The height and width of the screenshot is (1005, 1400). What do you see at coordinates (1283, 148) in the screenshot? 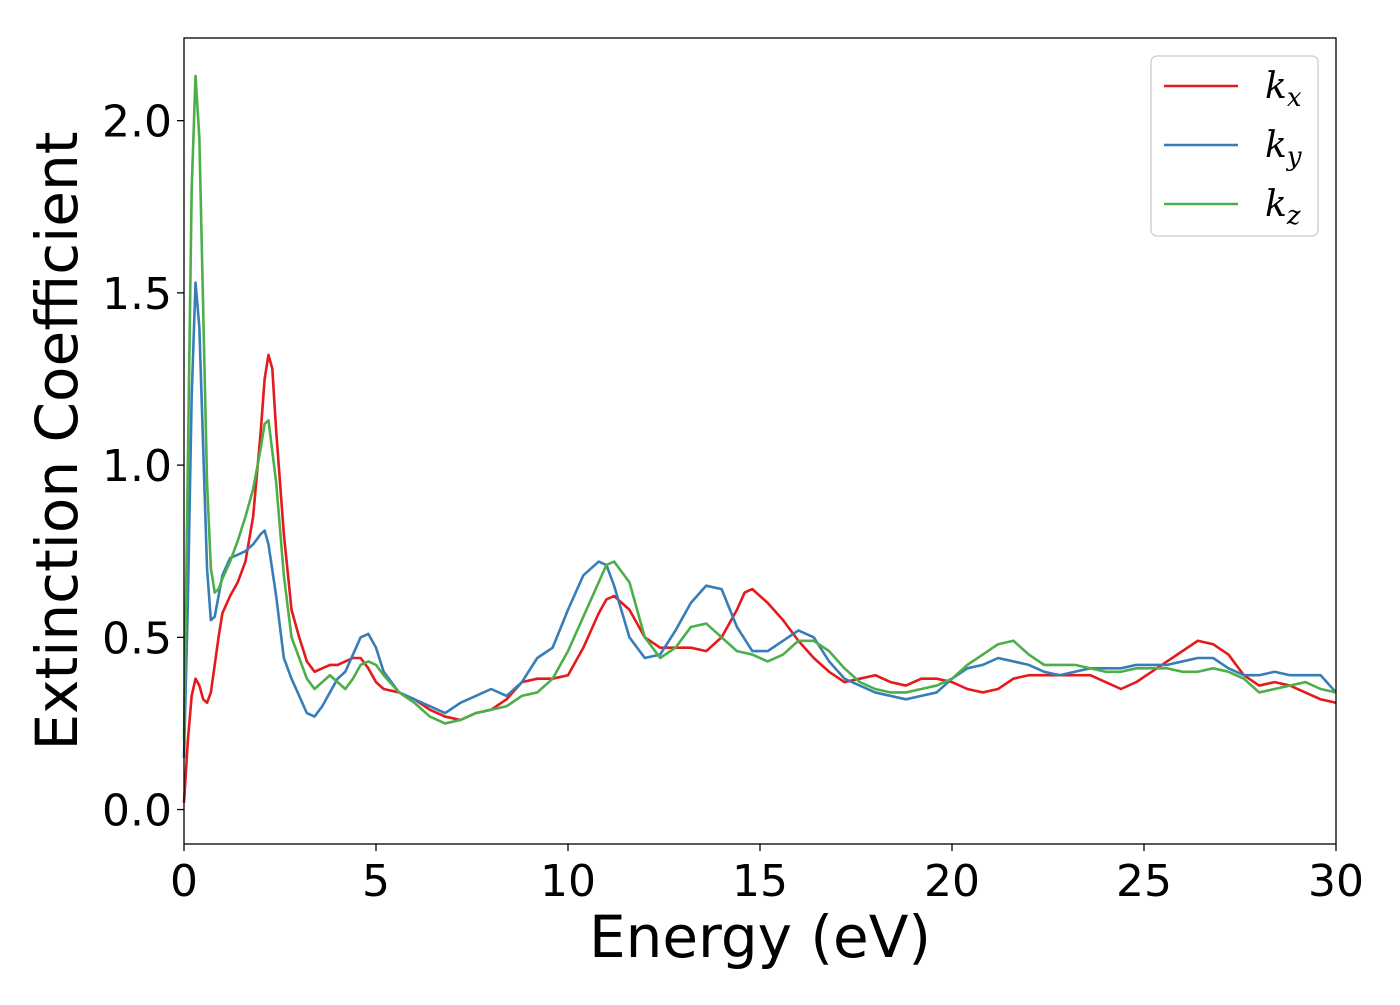
I see `legend-label-ky: ky` at bounding box center [1283, 148].